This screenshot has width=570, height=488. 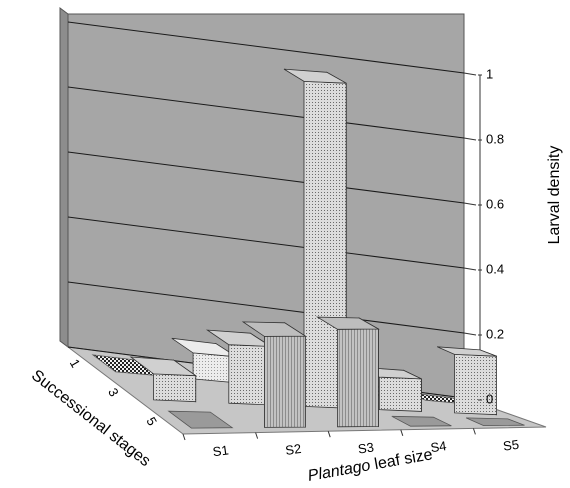 I want to click on y-tick-label: 0.4, so click(x=495, y=268).